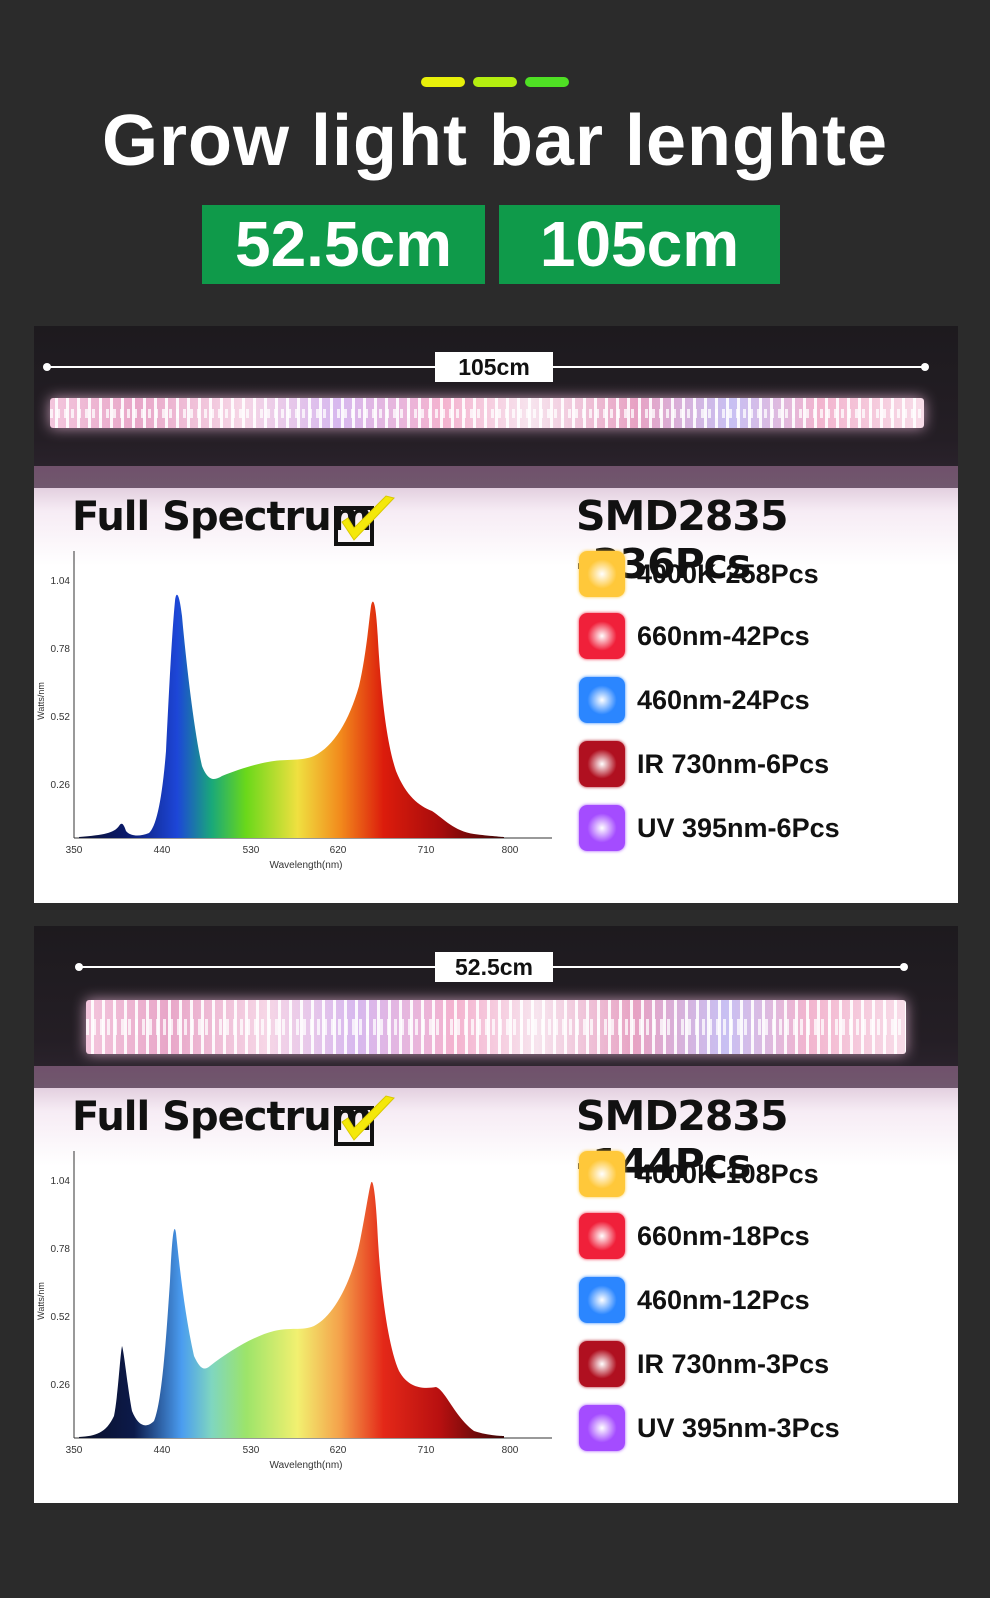 This screenshot has height=1598, width=990. I want to click on chip-row: 460nm-24Pcs, so click(694, 700).